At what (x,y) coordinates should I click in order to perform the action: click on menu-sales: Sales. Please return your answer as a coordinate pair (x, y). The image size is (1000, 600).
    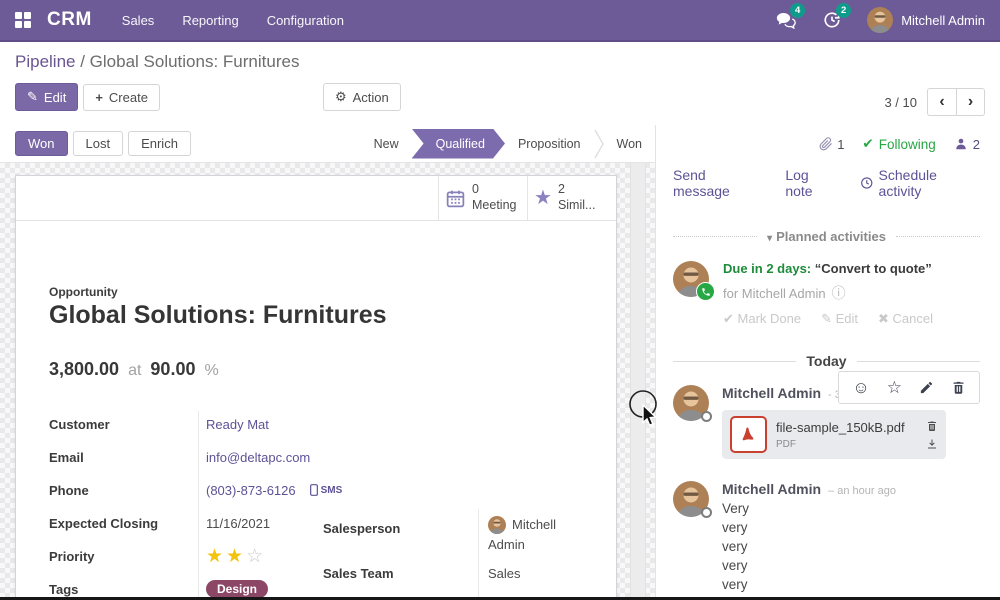
    Looking at the image, I should click on (138, 20).